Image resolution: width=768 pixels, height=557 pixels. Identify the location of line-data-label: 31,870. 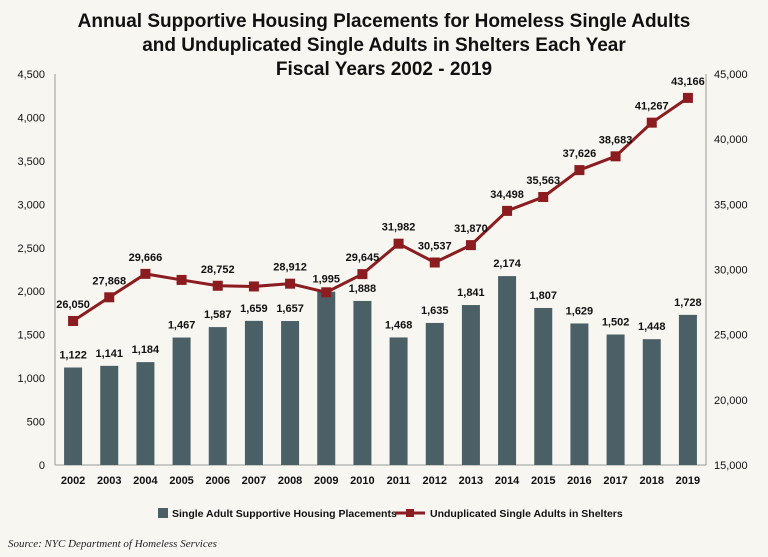
(471, 229).